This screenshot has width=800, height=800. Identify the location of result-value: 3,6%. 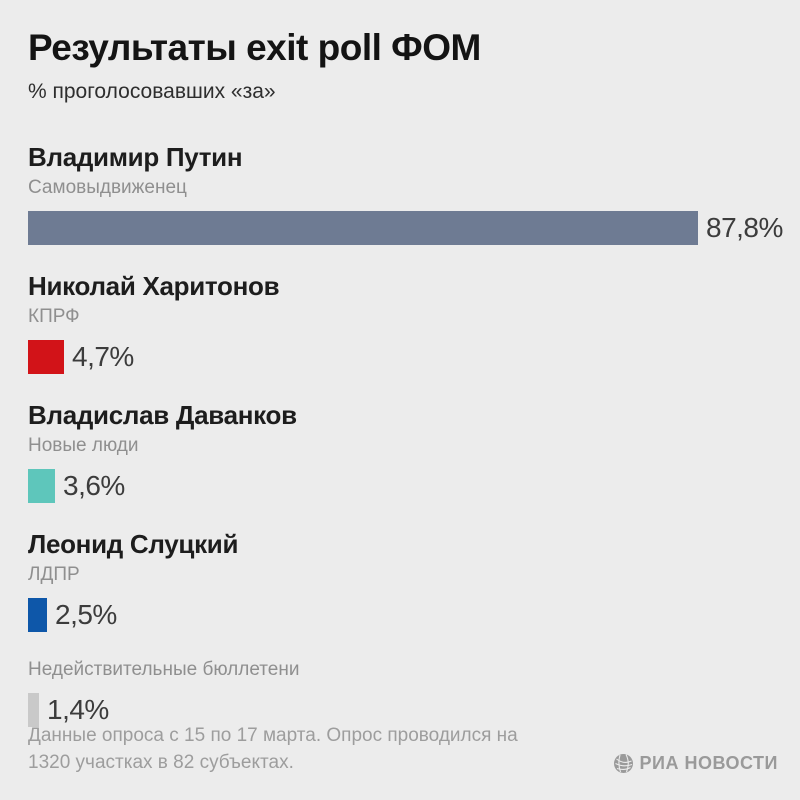
(94, 485).